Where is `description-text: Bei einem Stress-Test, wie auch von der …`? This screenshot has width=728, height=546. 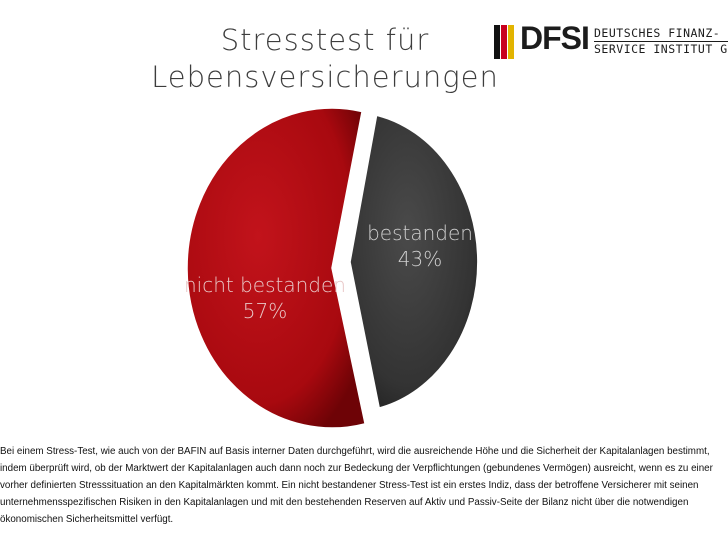 description-text: Bei einem Stress-Test, wie auch von der … is located at coordinates (356, 485).